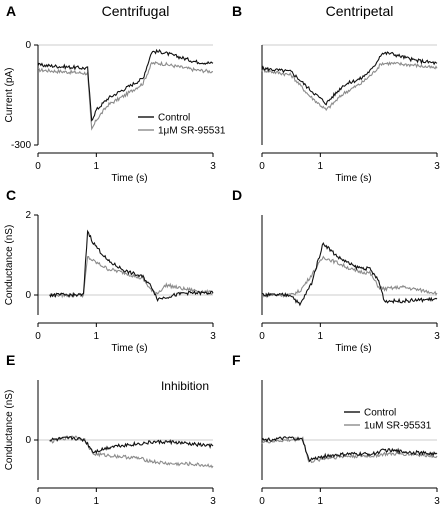 The image size is (442, 508). What do you see at coordinates (10, 360) in the screenshot?
I see `panel-letter: E` at bounding box center [10, 360].